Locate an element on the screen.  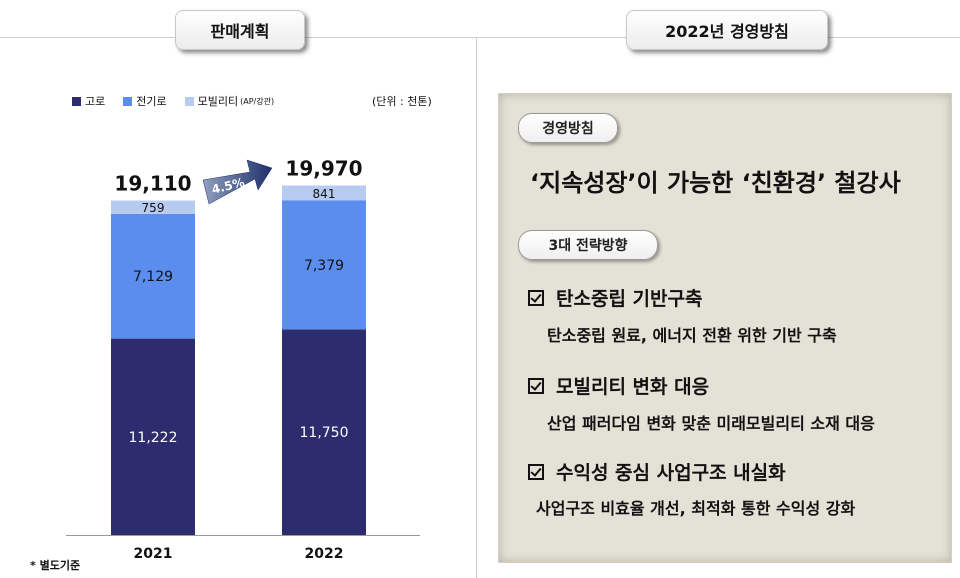
strategy-1-title: 탄소중립 기반구축 is located at coordinates (615, 297).